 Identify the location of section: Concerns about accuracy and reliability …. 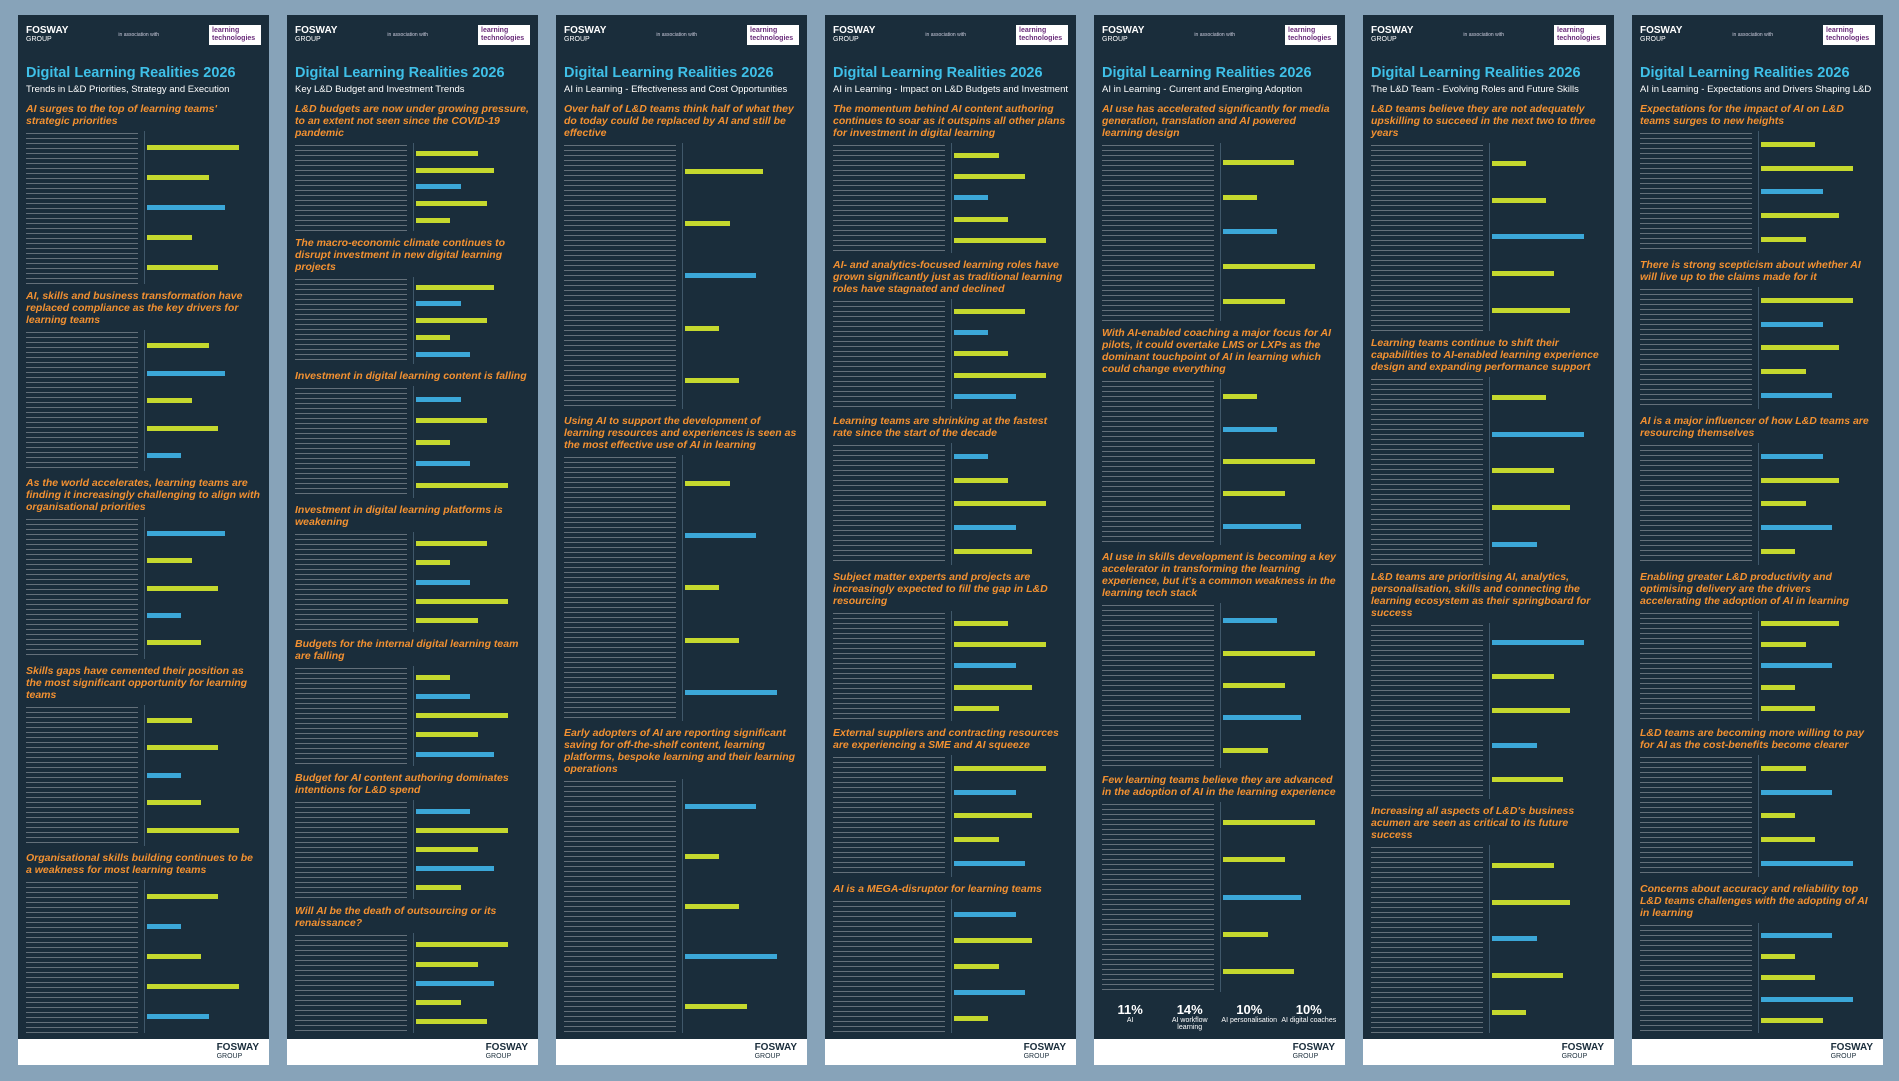
(1757, 958).